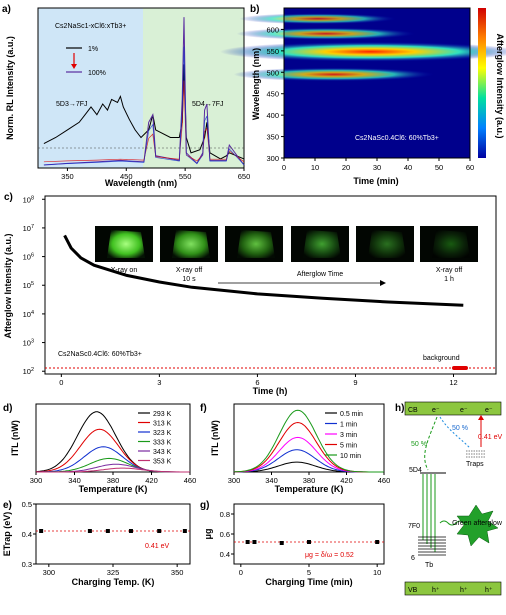  I want to click on panel-b-xtick-label: 30, so click(377, 167).